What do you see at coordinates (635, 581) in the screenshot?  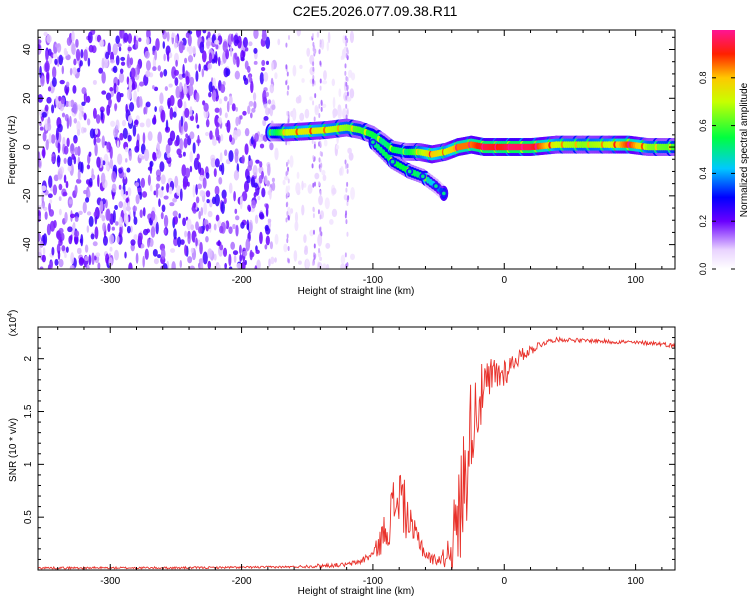 I see `x-tick-label: 100` at bounding box center [635, 581].